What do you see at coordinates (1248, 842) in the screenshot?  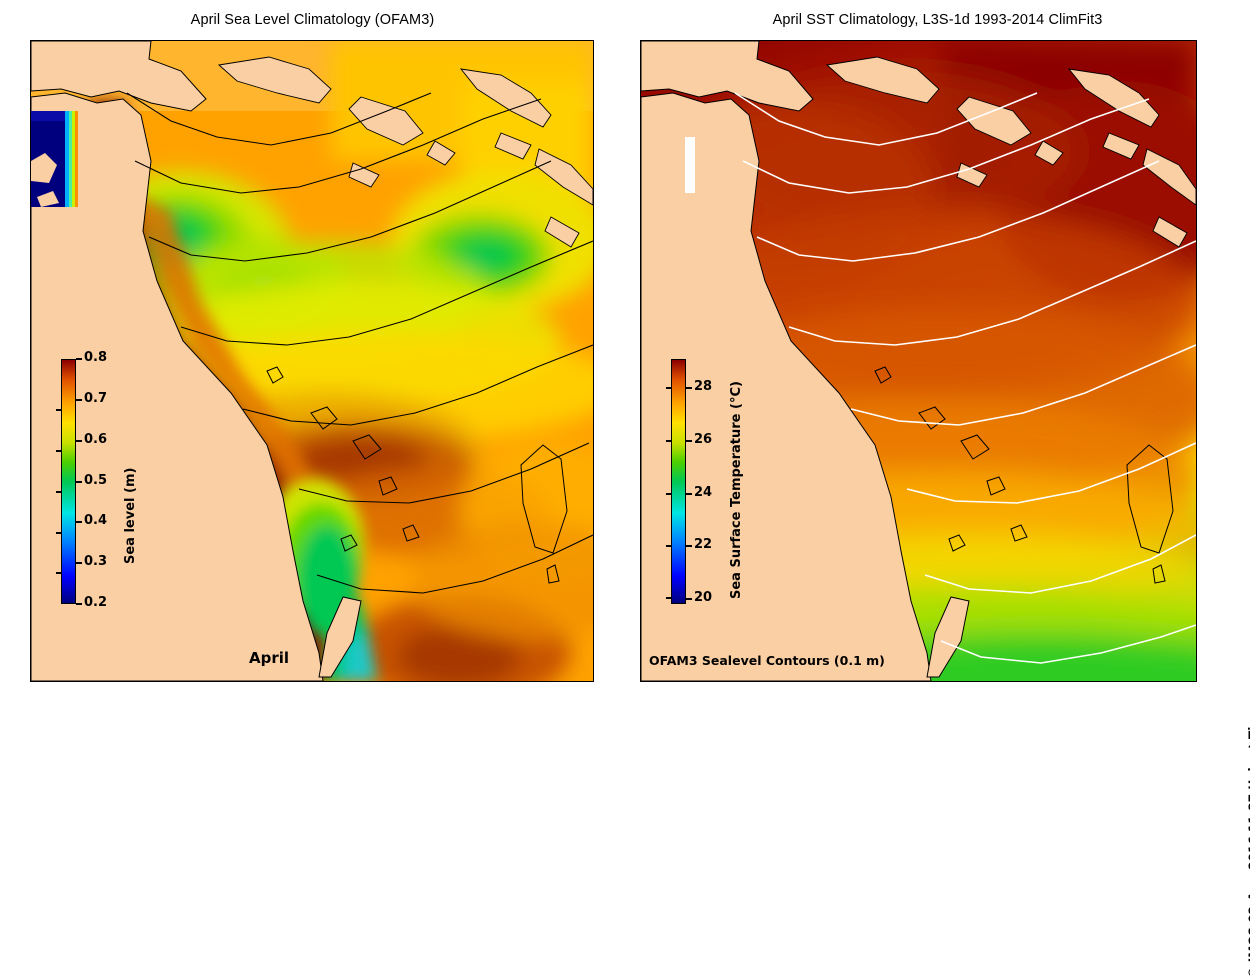 I see `credit-text: © IMOS 02-Aug-2016 11:37 Hobart Time` at bounding box center [1248, 842].